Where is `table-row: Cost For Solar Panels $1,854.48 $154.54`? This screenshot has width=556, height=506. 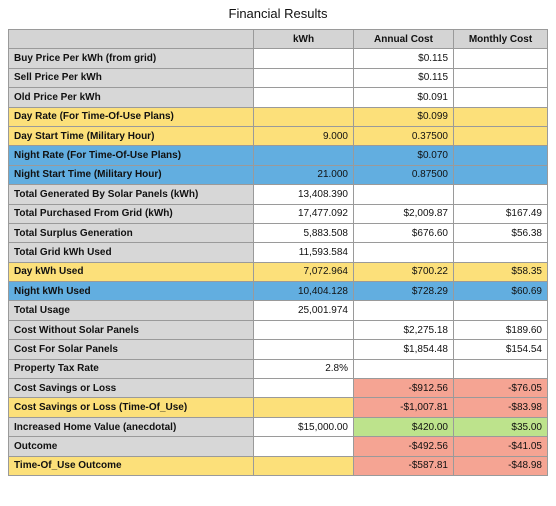
table-row: Cost For Solar Panels $1,854.48 $154.54 is located at coordinates (278, 349).